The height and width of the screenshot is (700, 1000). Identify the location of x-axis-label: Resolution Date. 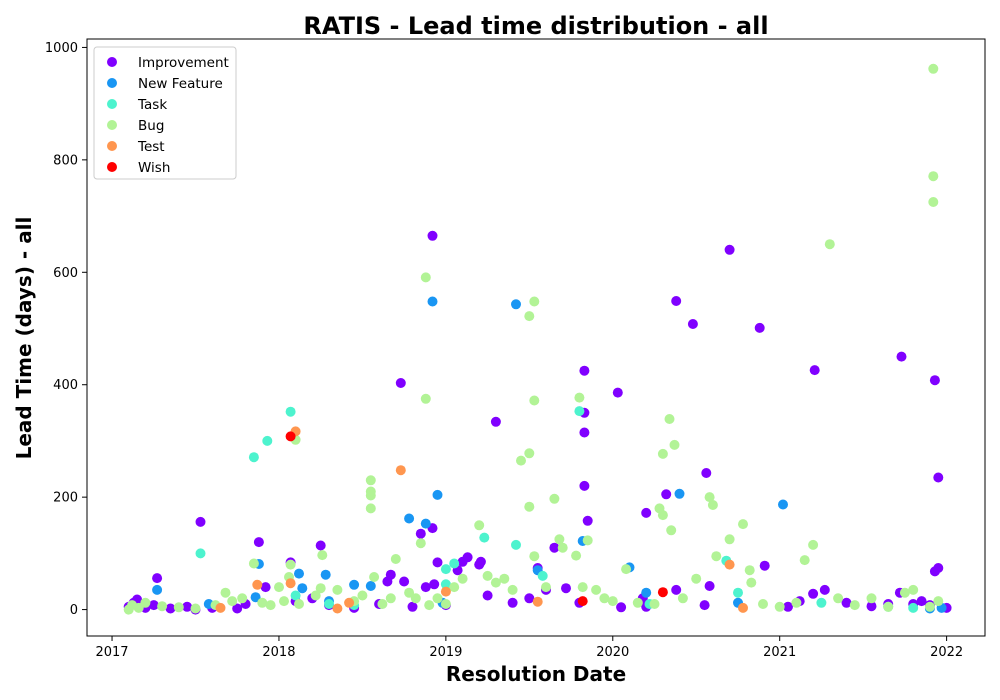
(536, 674).